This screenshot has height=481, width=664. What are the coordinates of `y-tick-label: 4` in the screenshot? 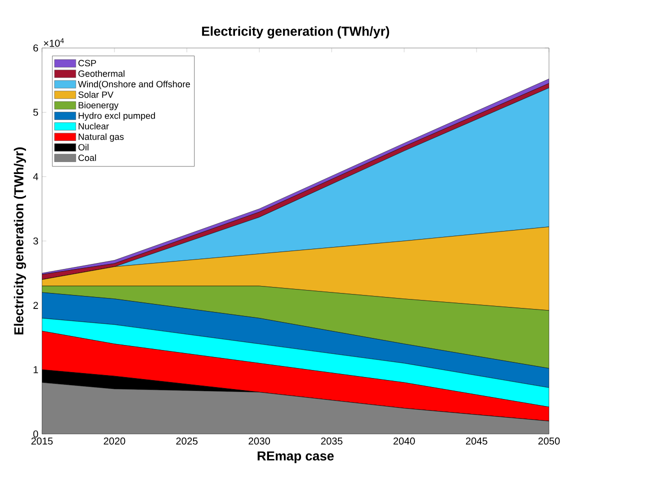 It's located at (35, 176).